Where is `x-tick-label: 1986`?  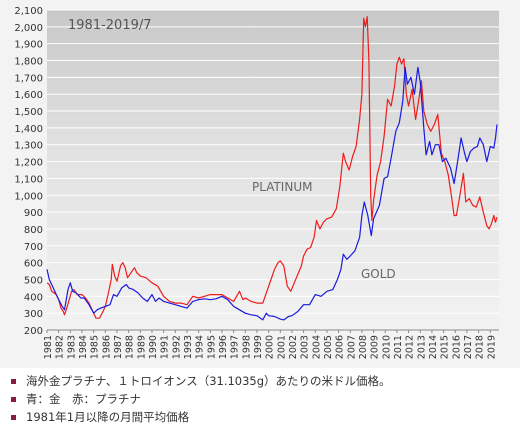
x-tick-label: 1986 is located at coordinates (106, 347).